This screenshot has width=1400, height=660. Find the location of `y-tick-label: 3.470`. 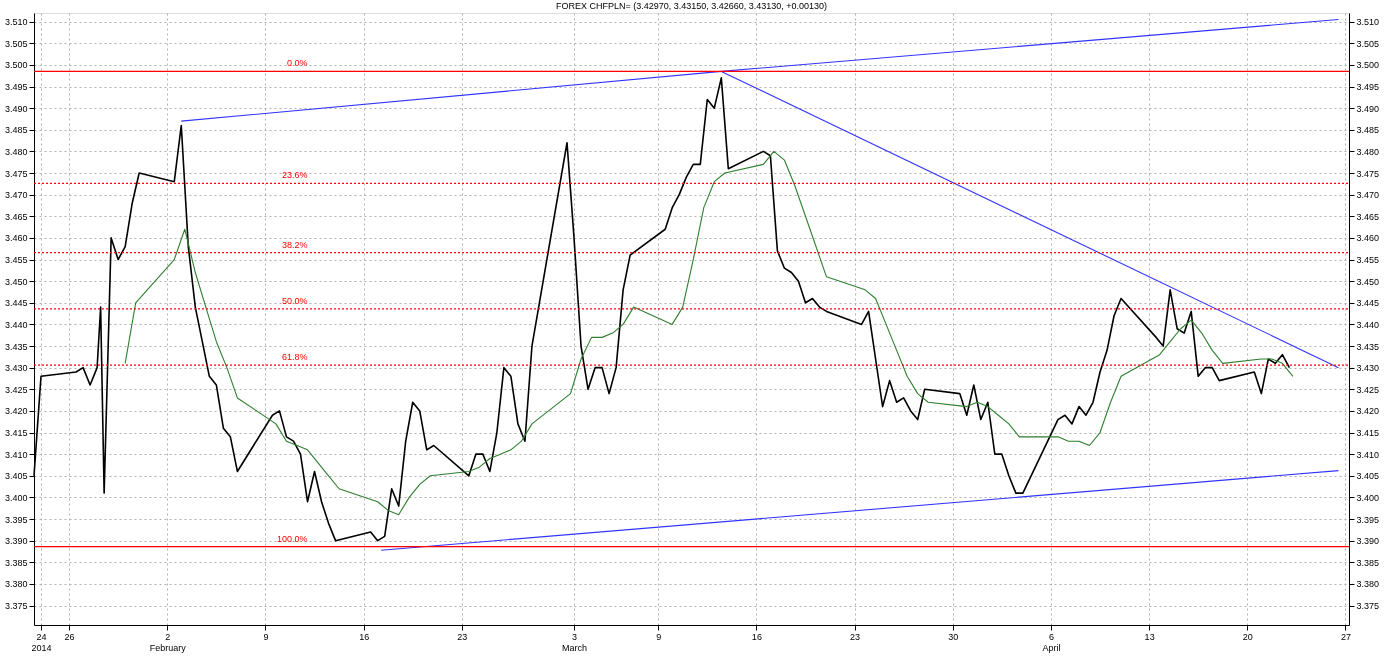

y-tick-label: 3.470 is located at coordinates (16, 195).